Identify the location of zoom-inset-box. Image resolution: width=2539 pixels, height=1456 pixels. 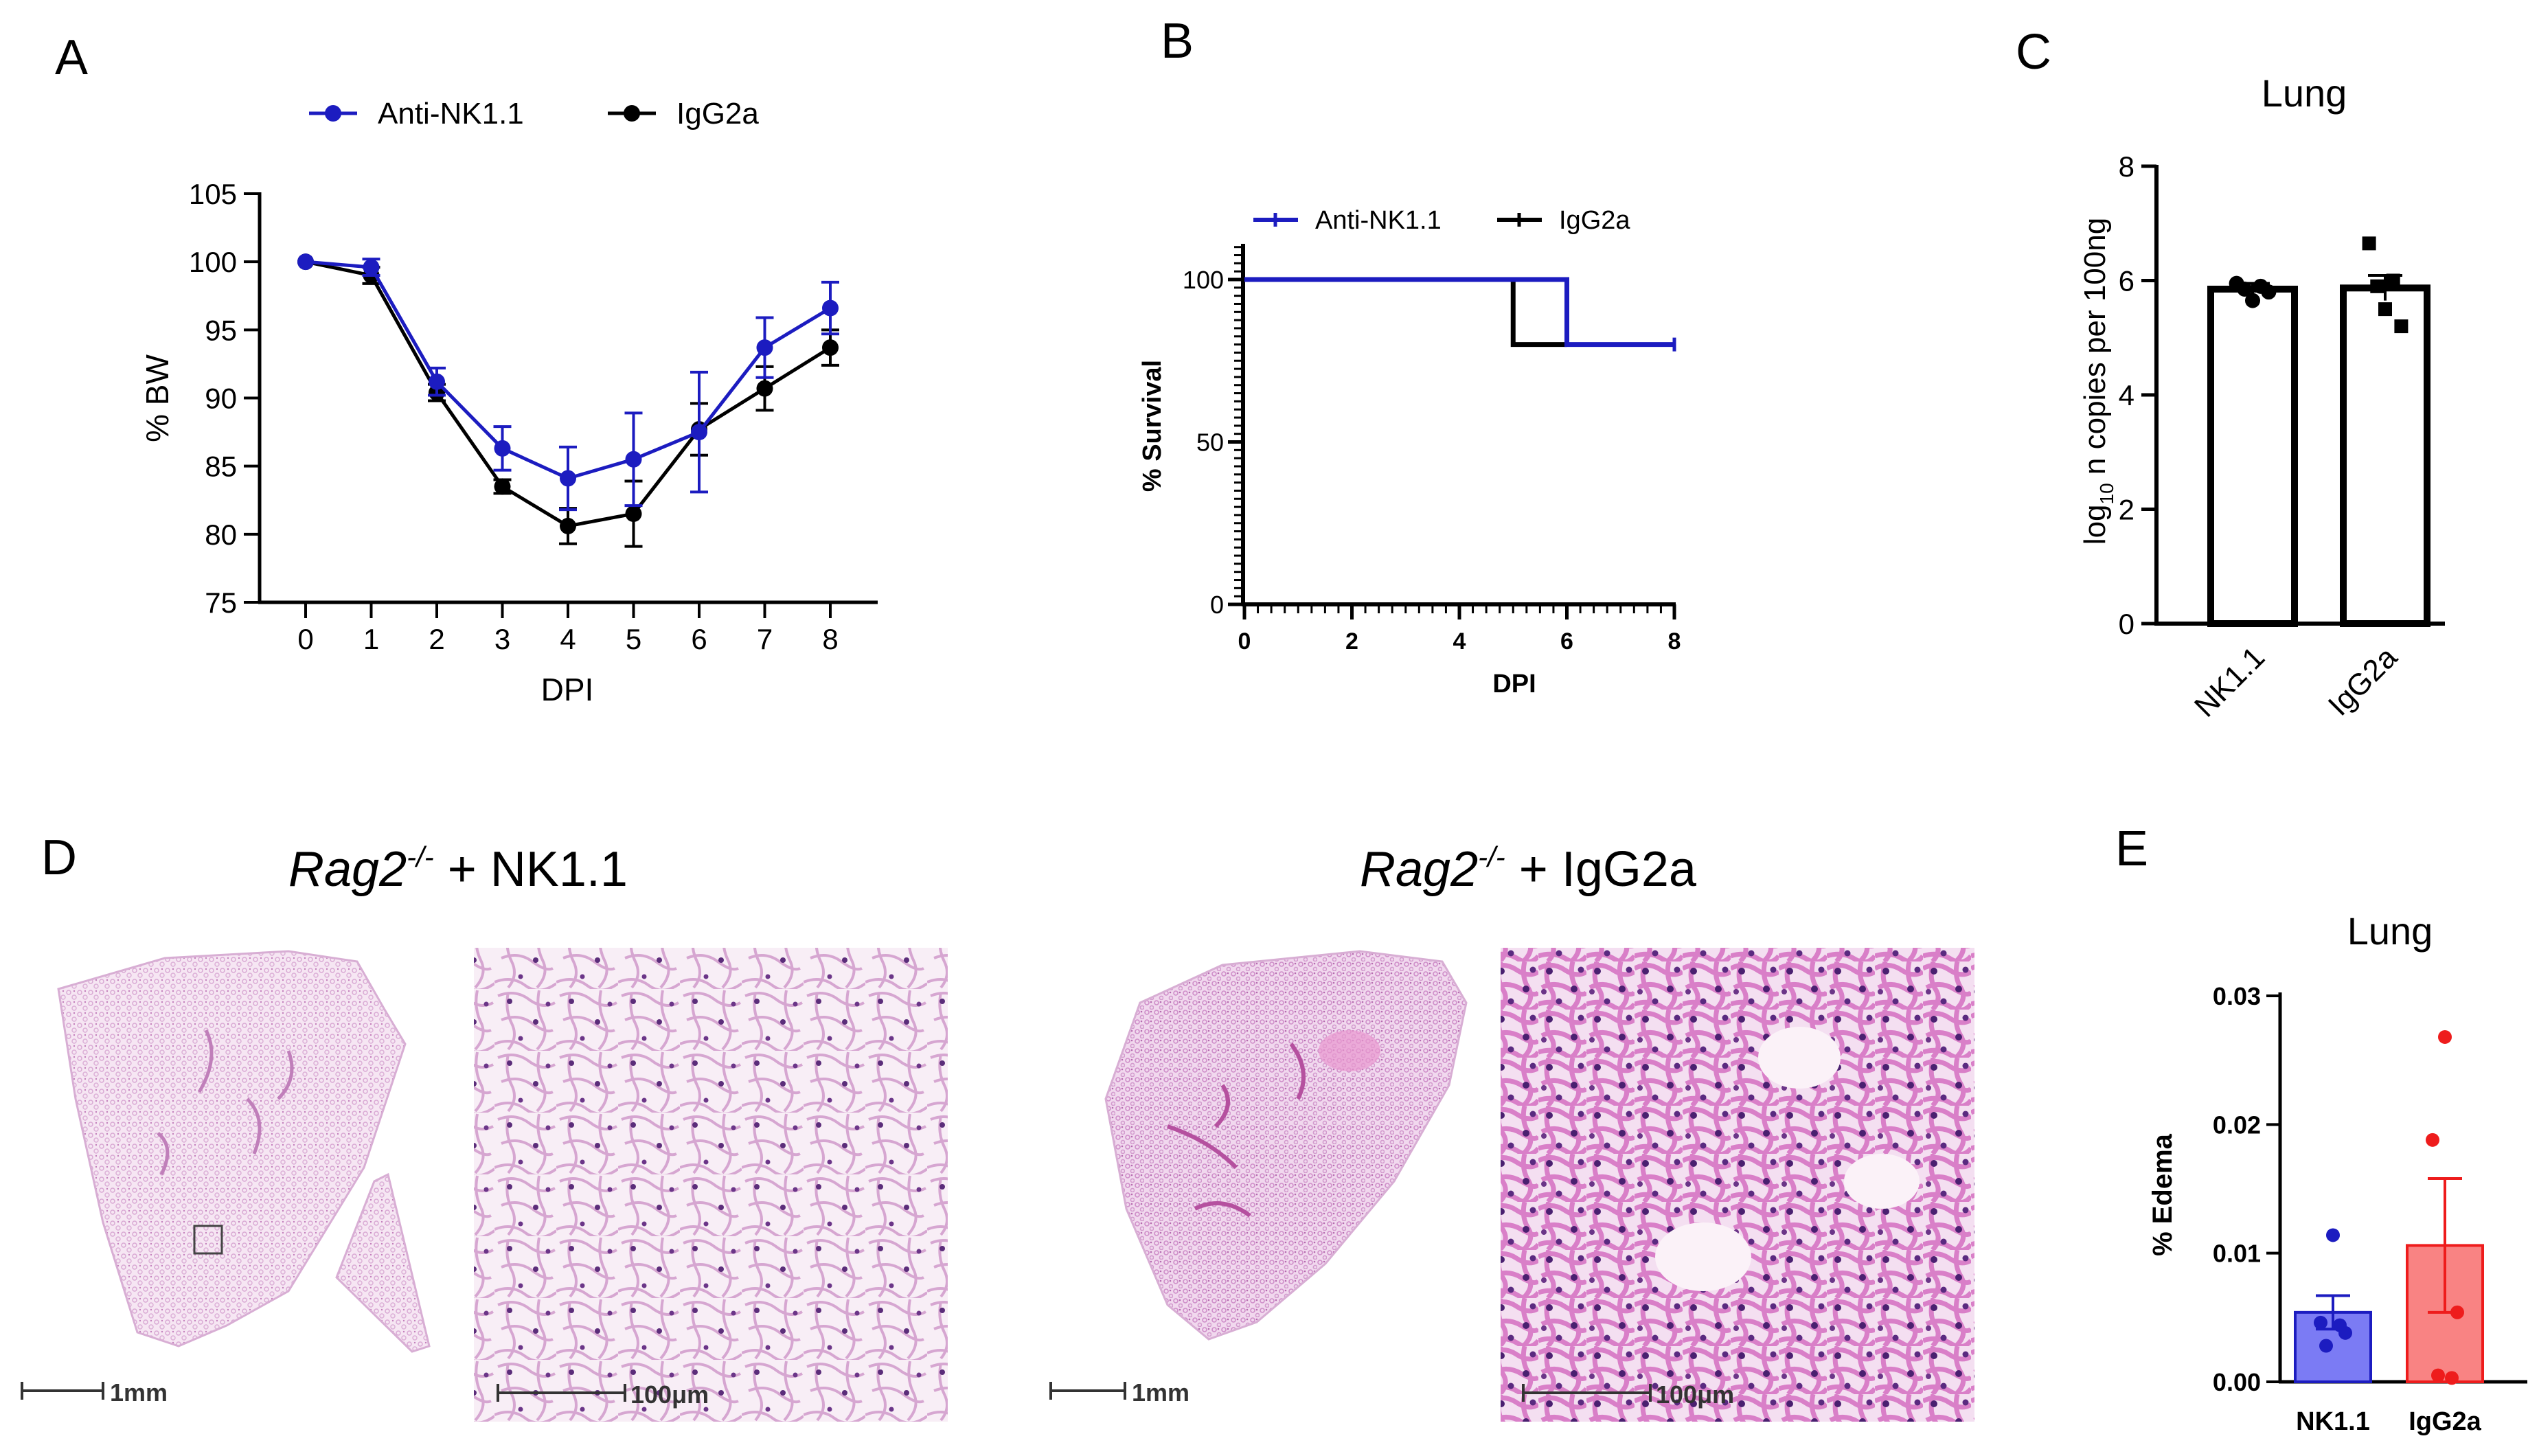
(208, 1240).